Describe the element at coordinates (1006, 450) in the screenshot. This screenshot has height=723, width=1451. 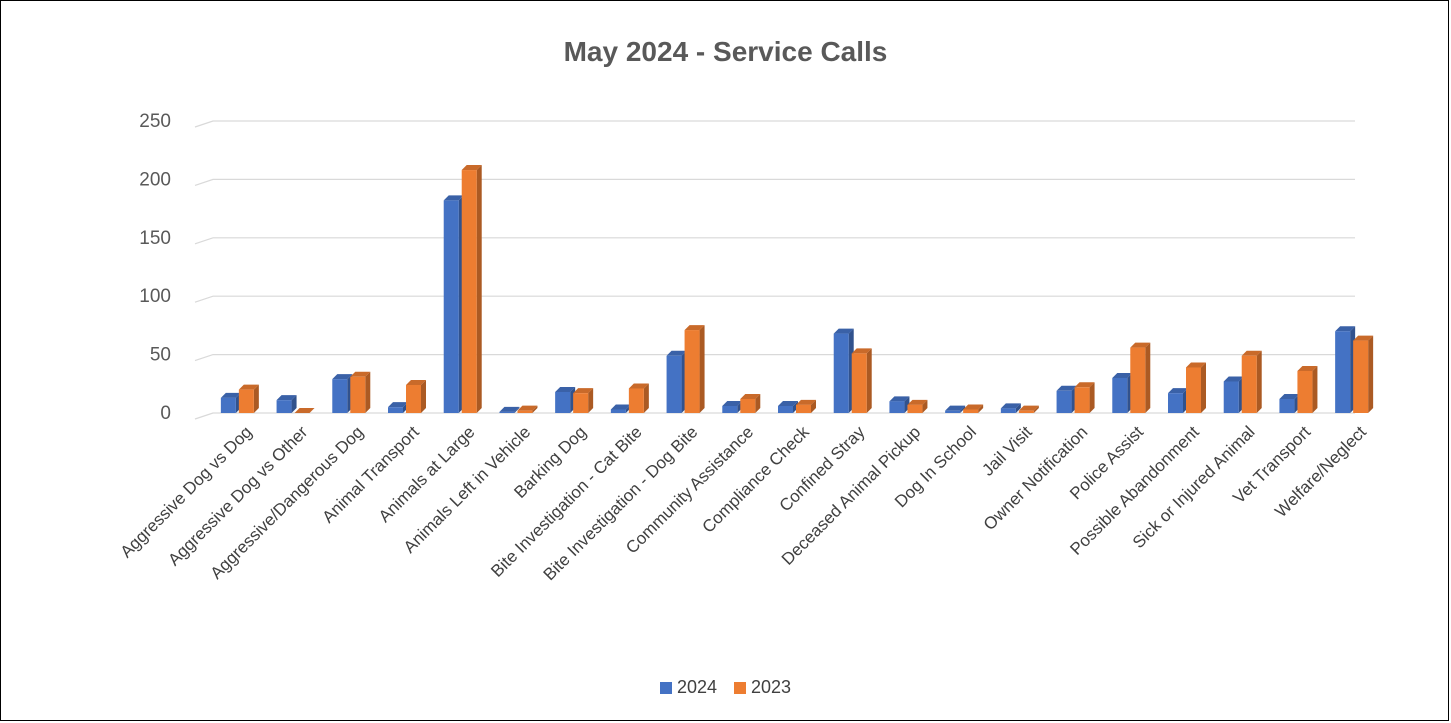
I see `x-category-label: Jail Visit` at that location.